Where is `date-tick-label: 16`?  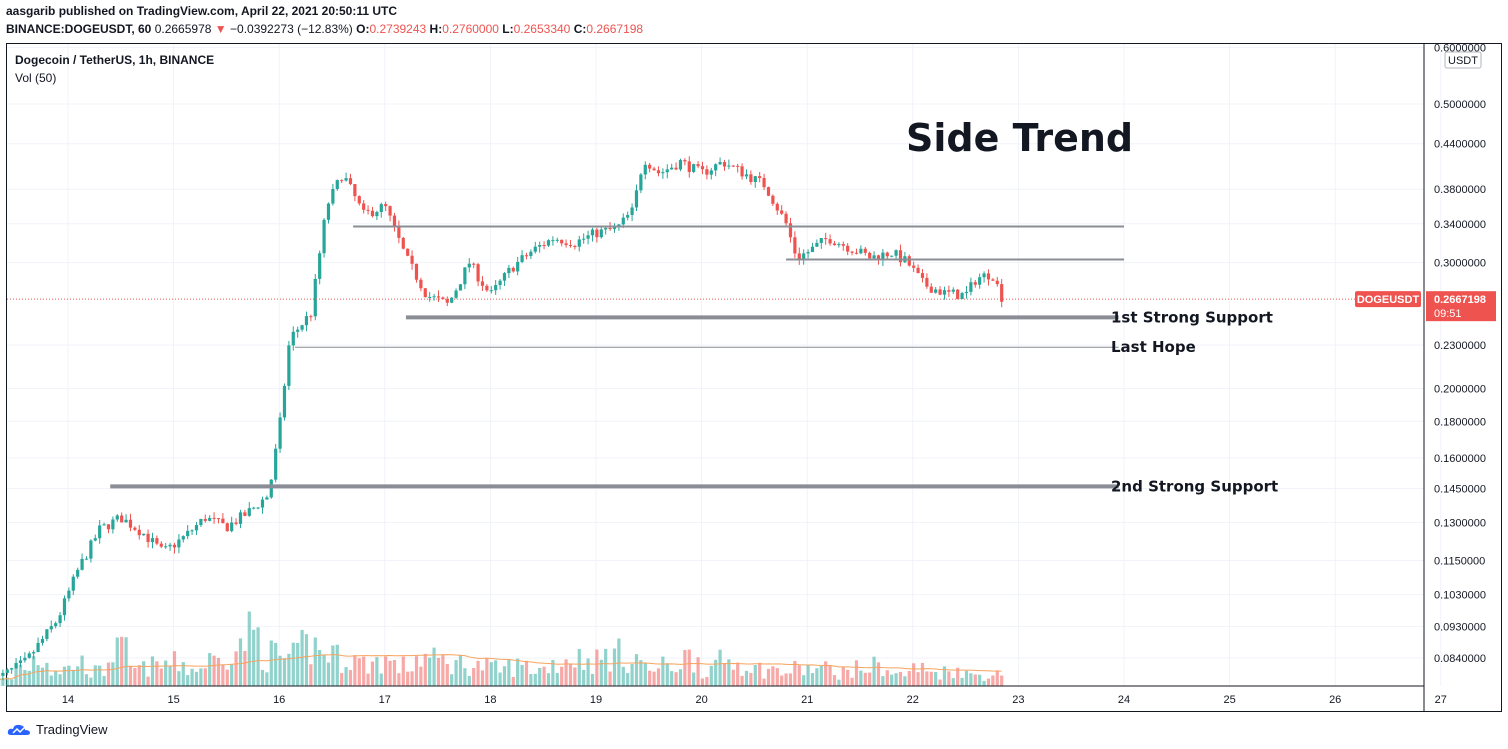
date-tick-label: 16 is located at coordinates (279, 700).